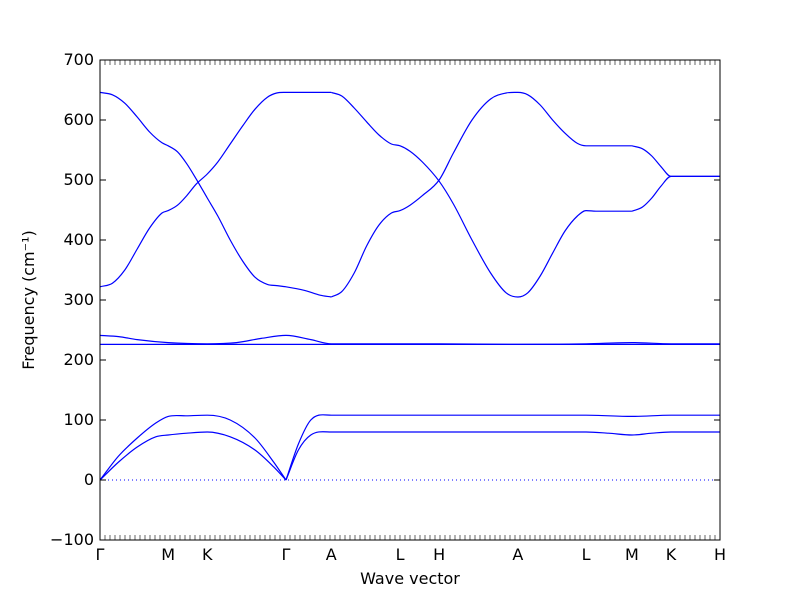 The width and height of the screenshot is (800, 600). I want to click on y-tick-label: 500, so click(78, 179).